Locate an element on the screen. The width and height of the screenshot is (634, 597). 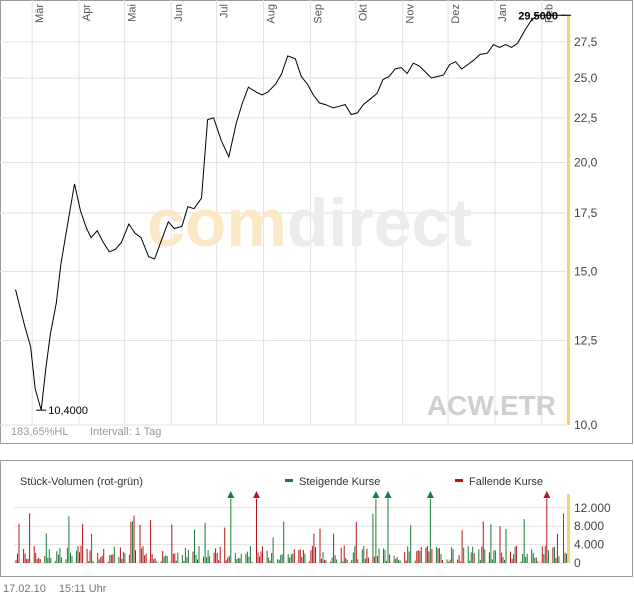
footer-date: 17.02.10 is located at coordinates (24, 589).